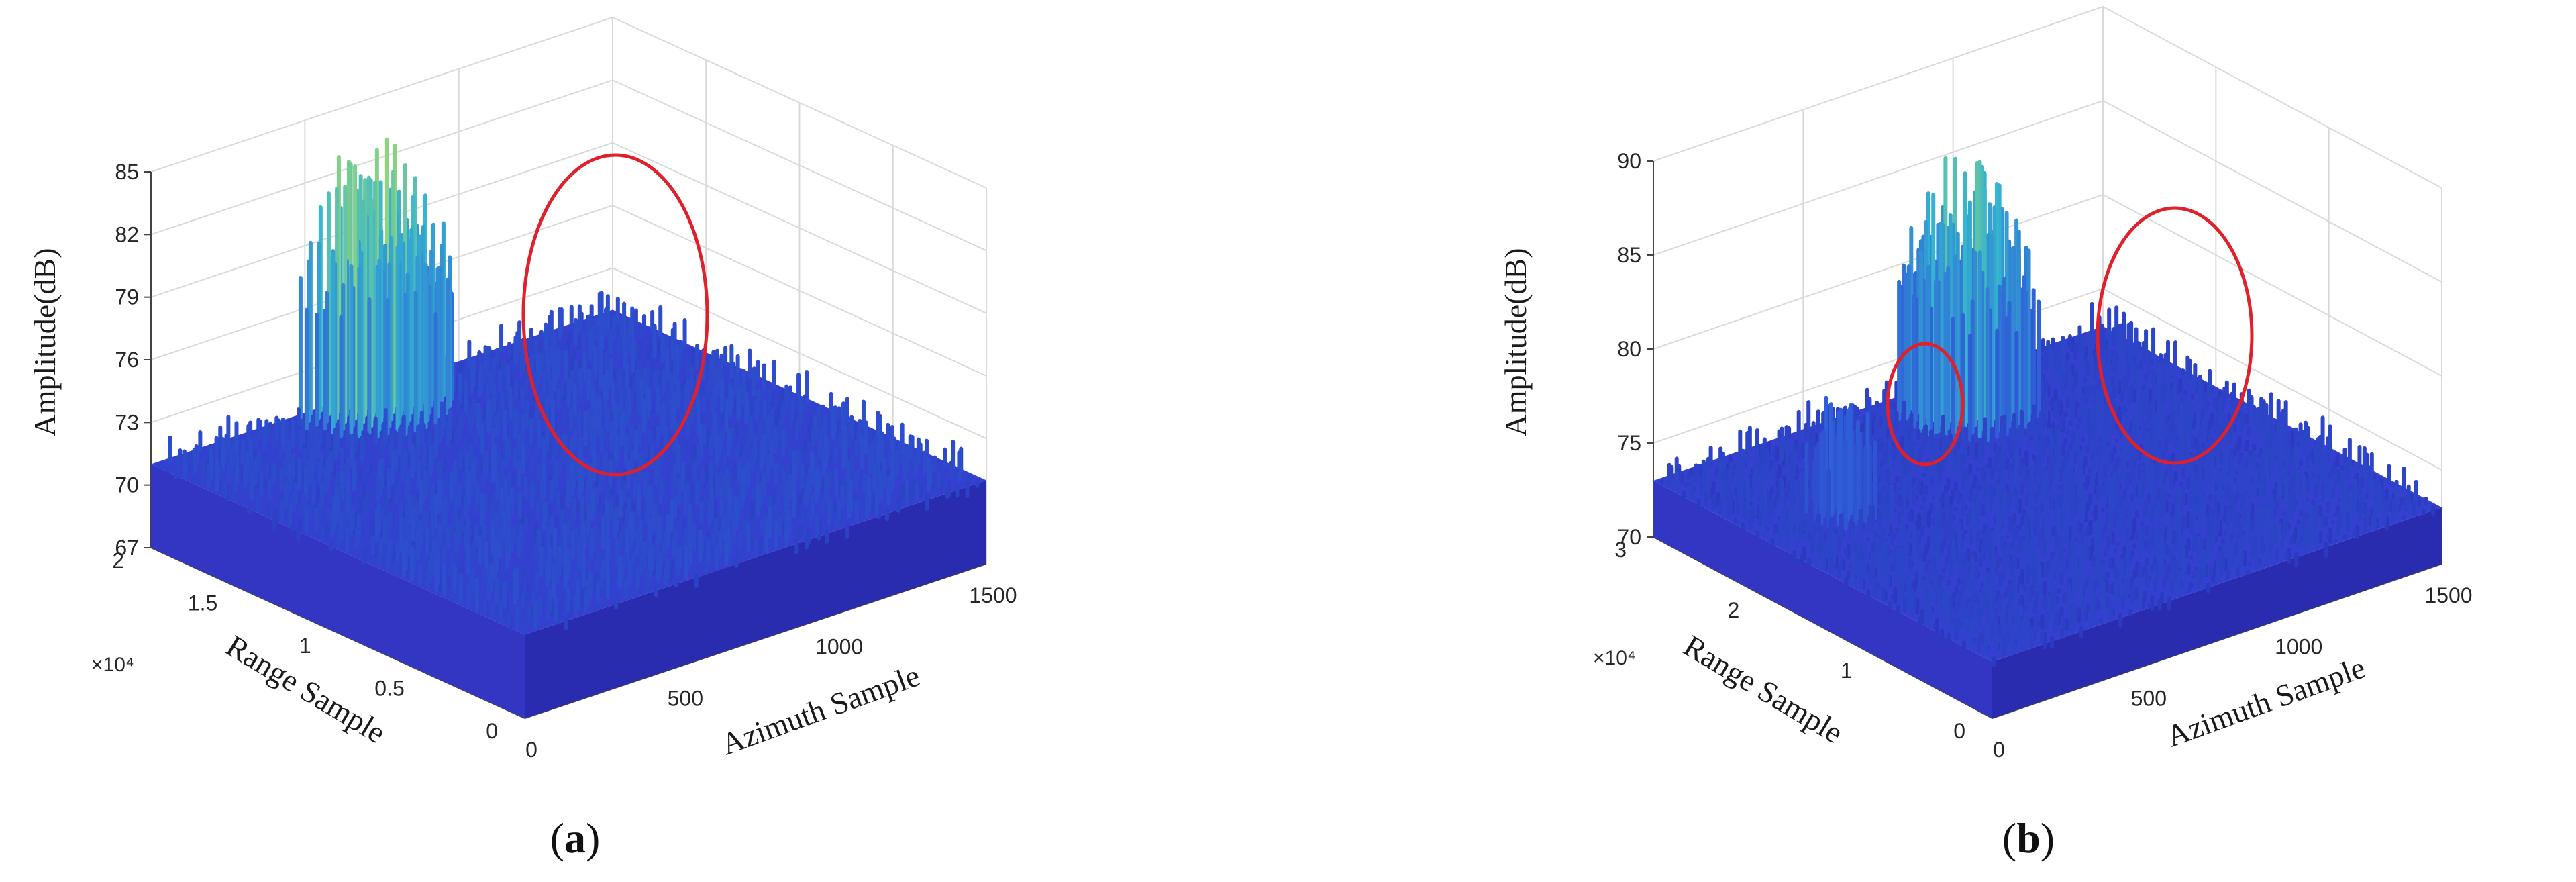 The height and width of the screenshot is (882, 2576). I want to click on highlight-ring-a, so click(615, 315).